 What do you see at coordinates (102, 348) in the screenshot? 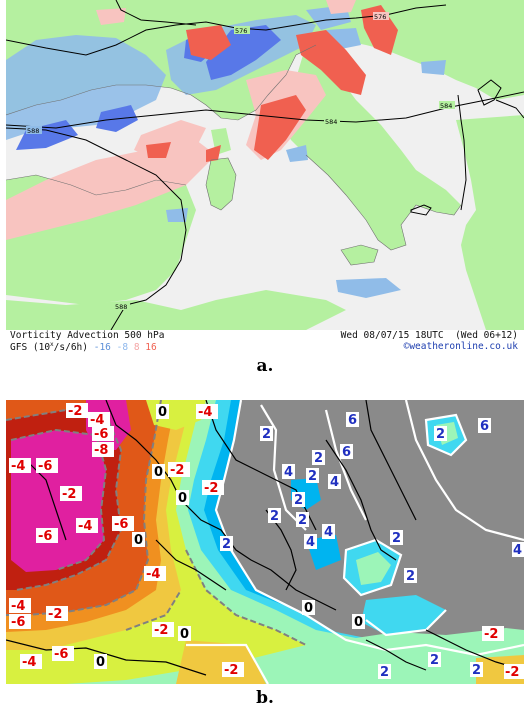
I see `legend-value-neg16: -16` at bounding box center [102, 348].